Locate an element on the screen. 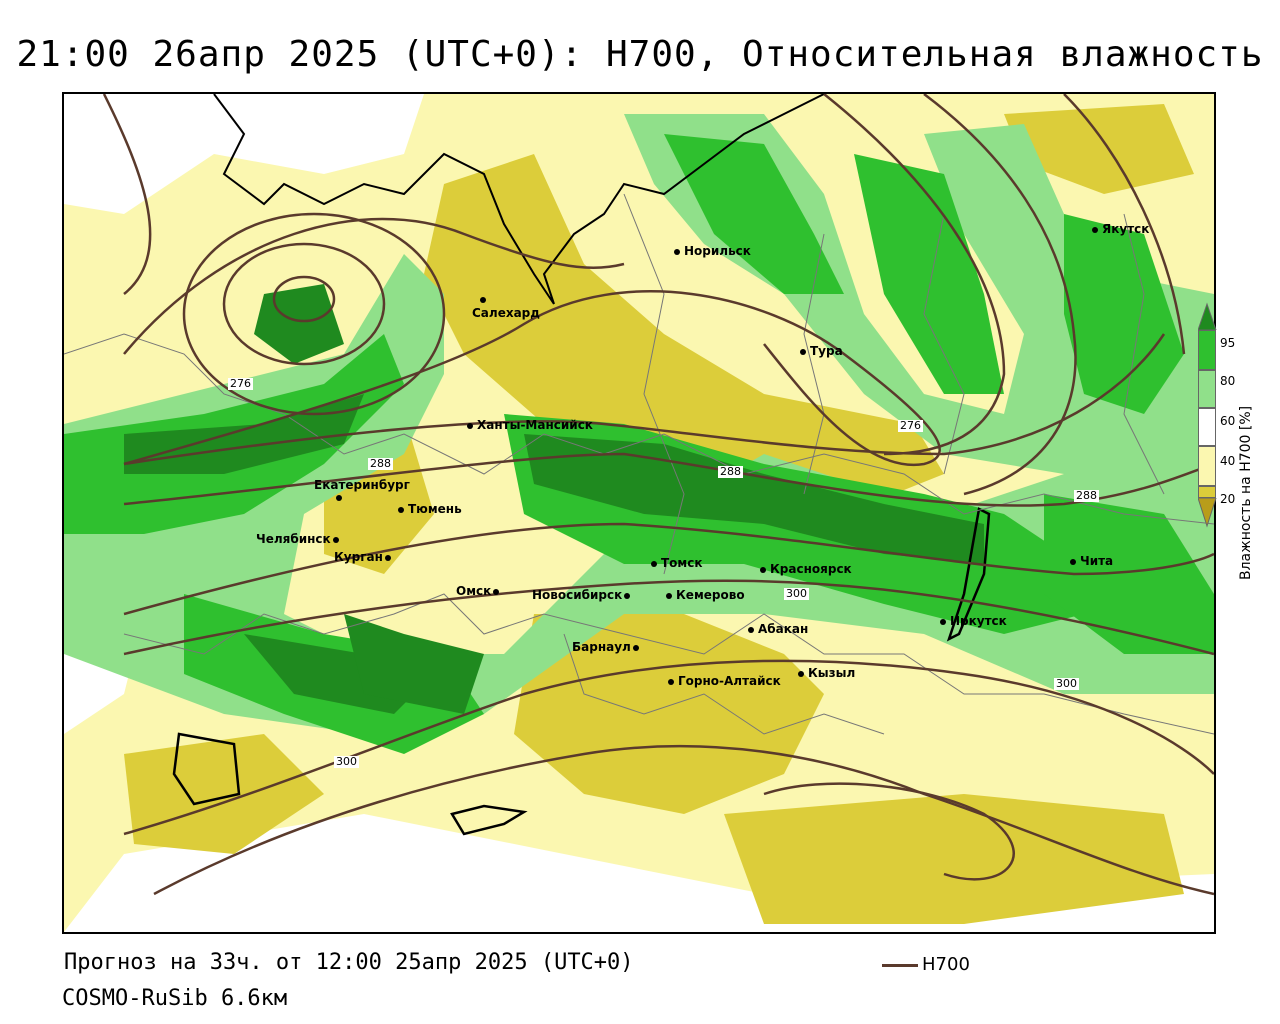  city-tura: Тура is located at coordinates (821, 351).